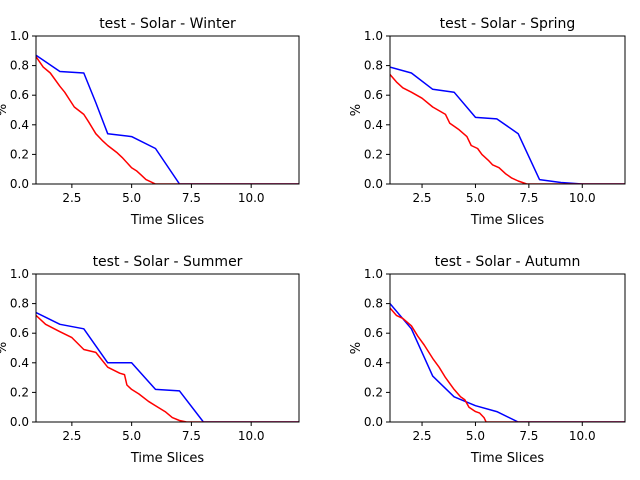 This screenshot has width=640, height=480. I want to click on subplot-title: test - Solar - Winter, so click(167, 24).